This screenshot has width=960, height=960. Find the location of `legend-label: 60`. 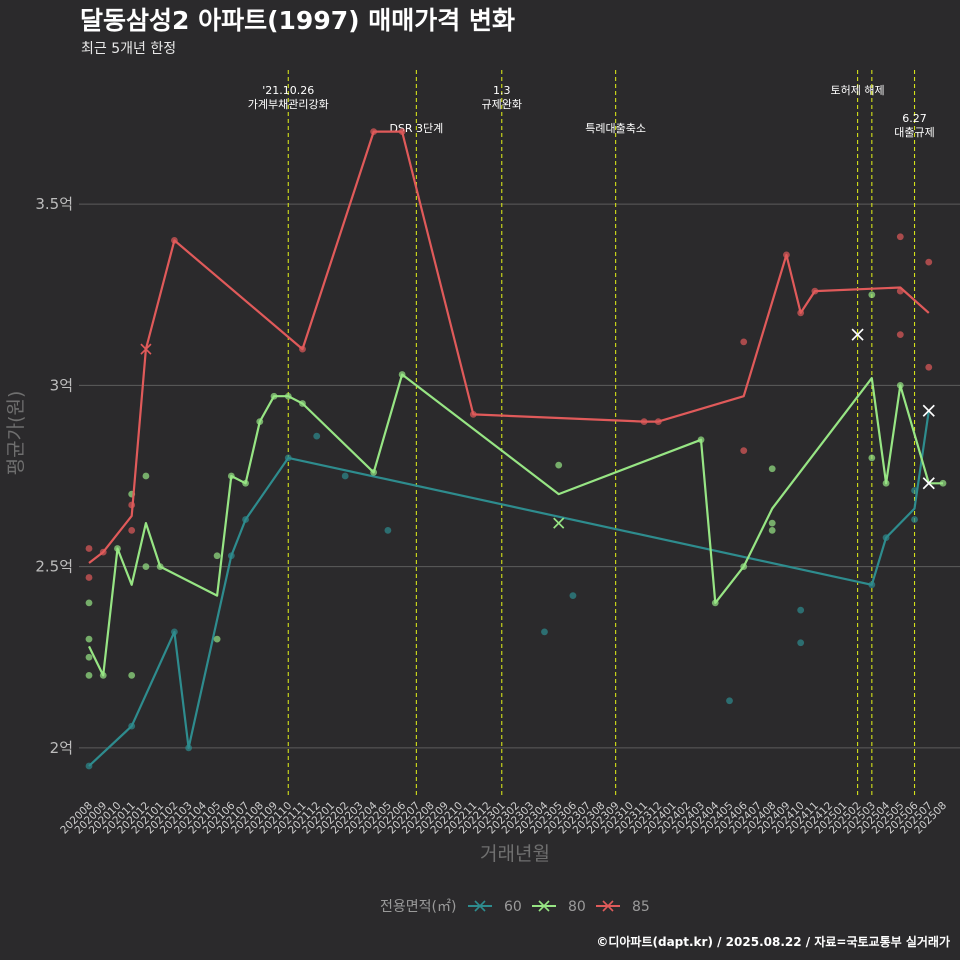

legend-label: 60 is located at coordinates (513, 907).